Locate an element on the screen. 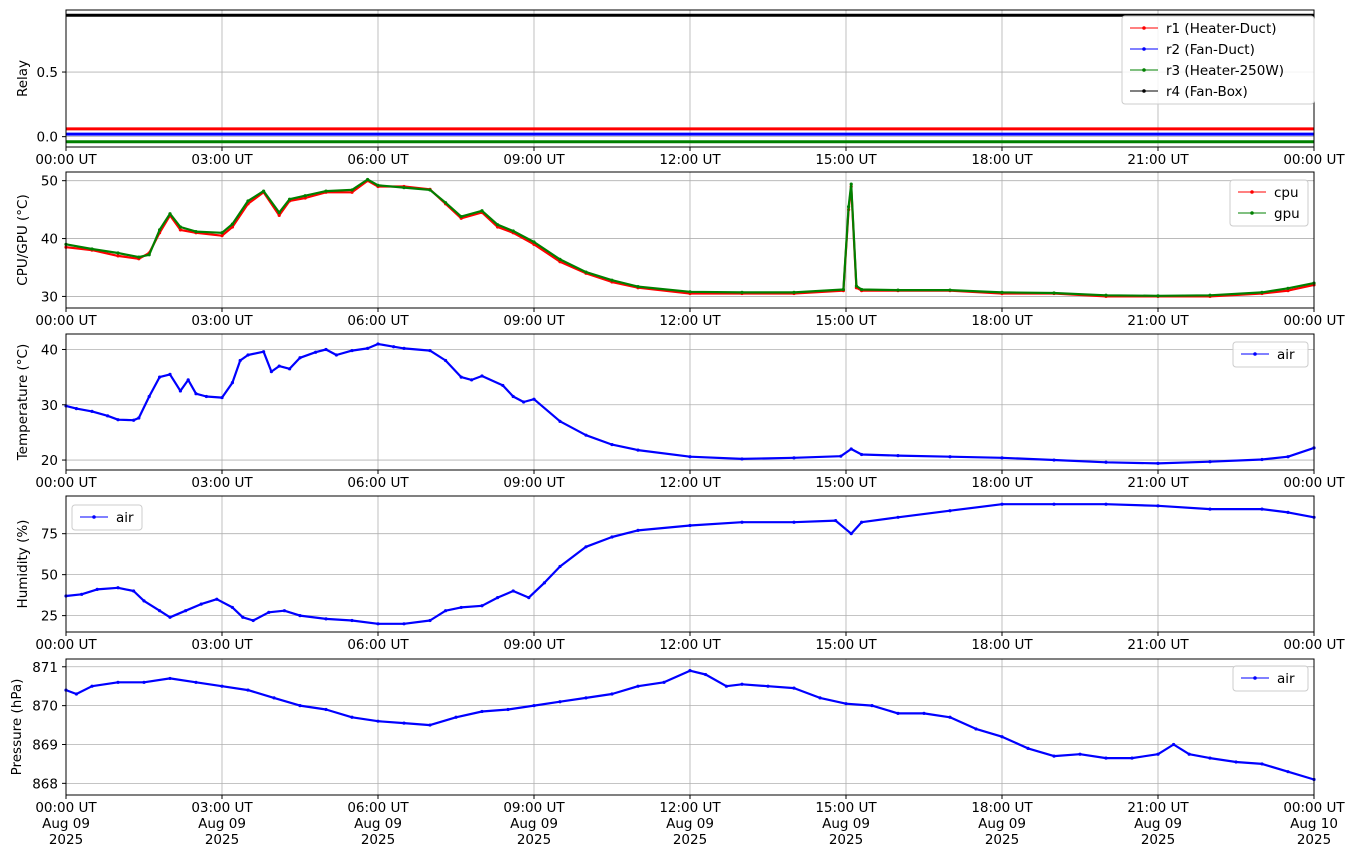 The width and height of the screenshot is (1355, 861). x-tick-label: 21:00 UT Aug 09 2025 is located at coordinates (1158, 824).